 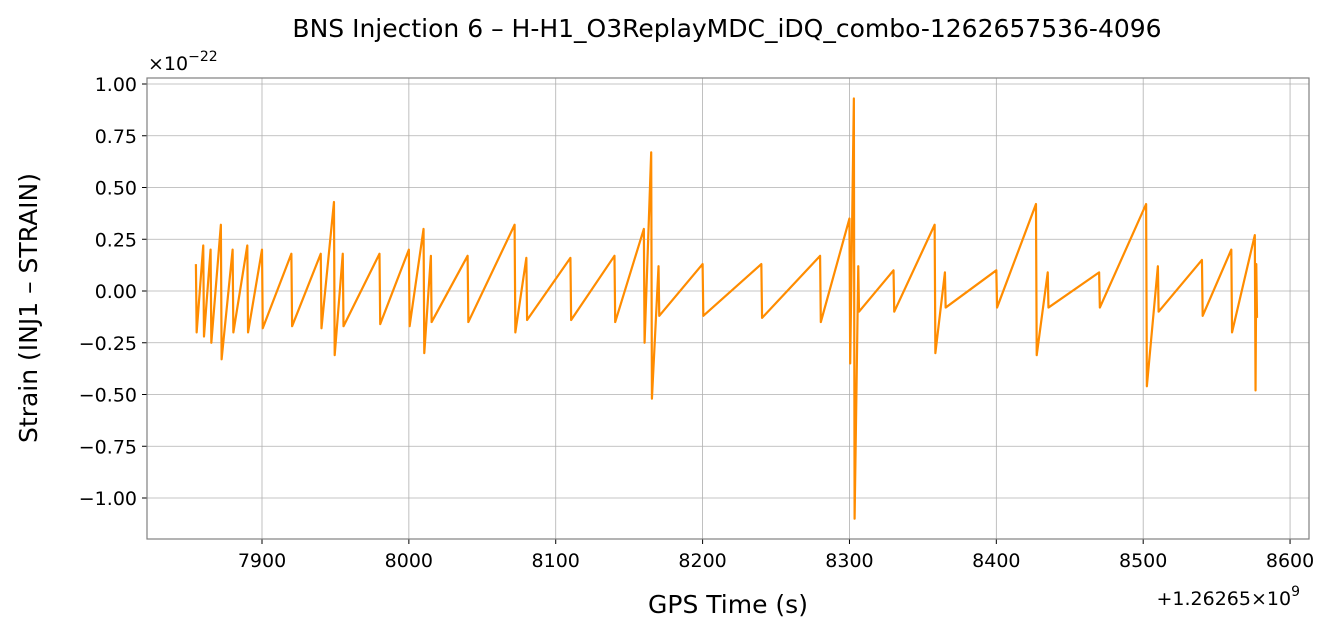 I want to click on x-offset-base: +1.26265×10, so click(x=1223, y=599).